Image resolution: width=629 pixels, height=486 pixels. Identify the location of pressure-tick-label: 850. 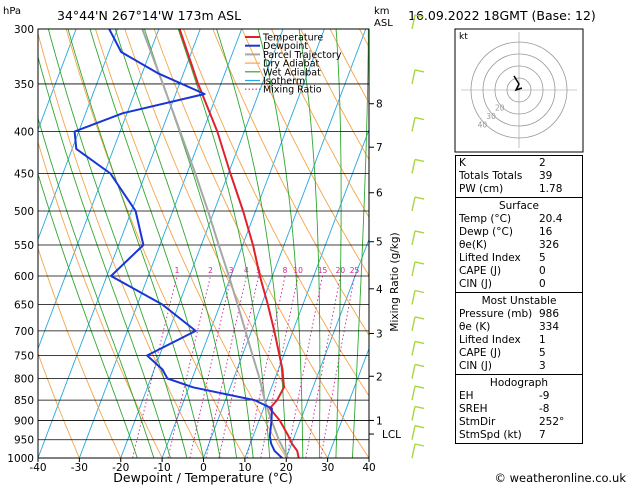
(24, 401).